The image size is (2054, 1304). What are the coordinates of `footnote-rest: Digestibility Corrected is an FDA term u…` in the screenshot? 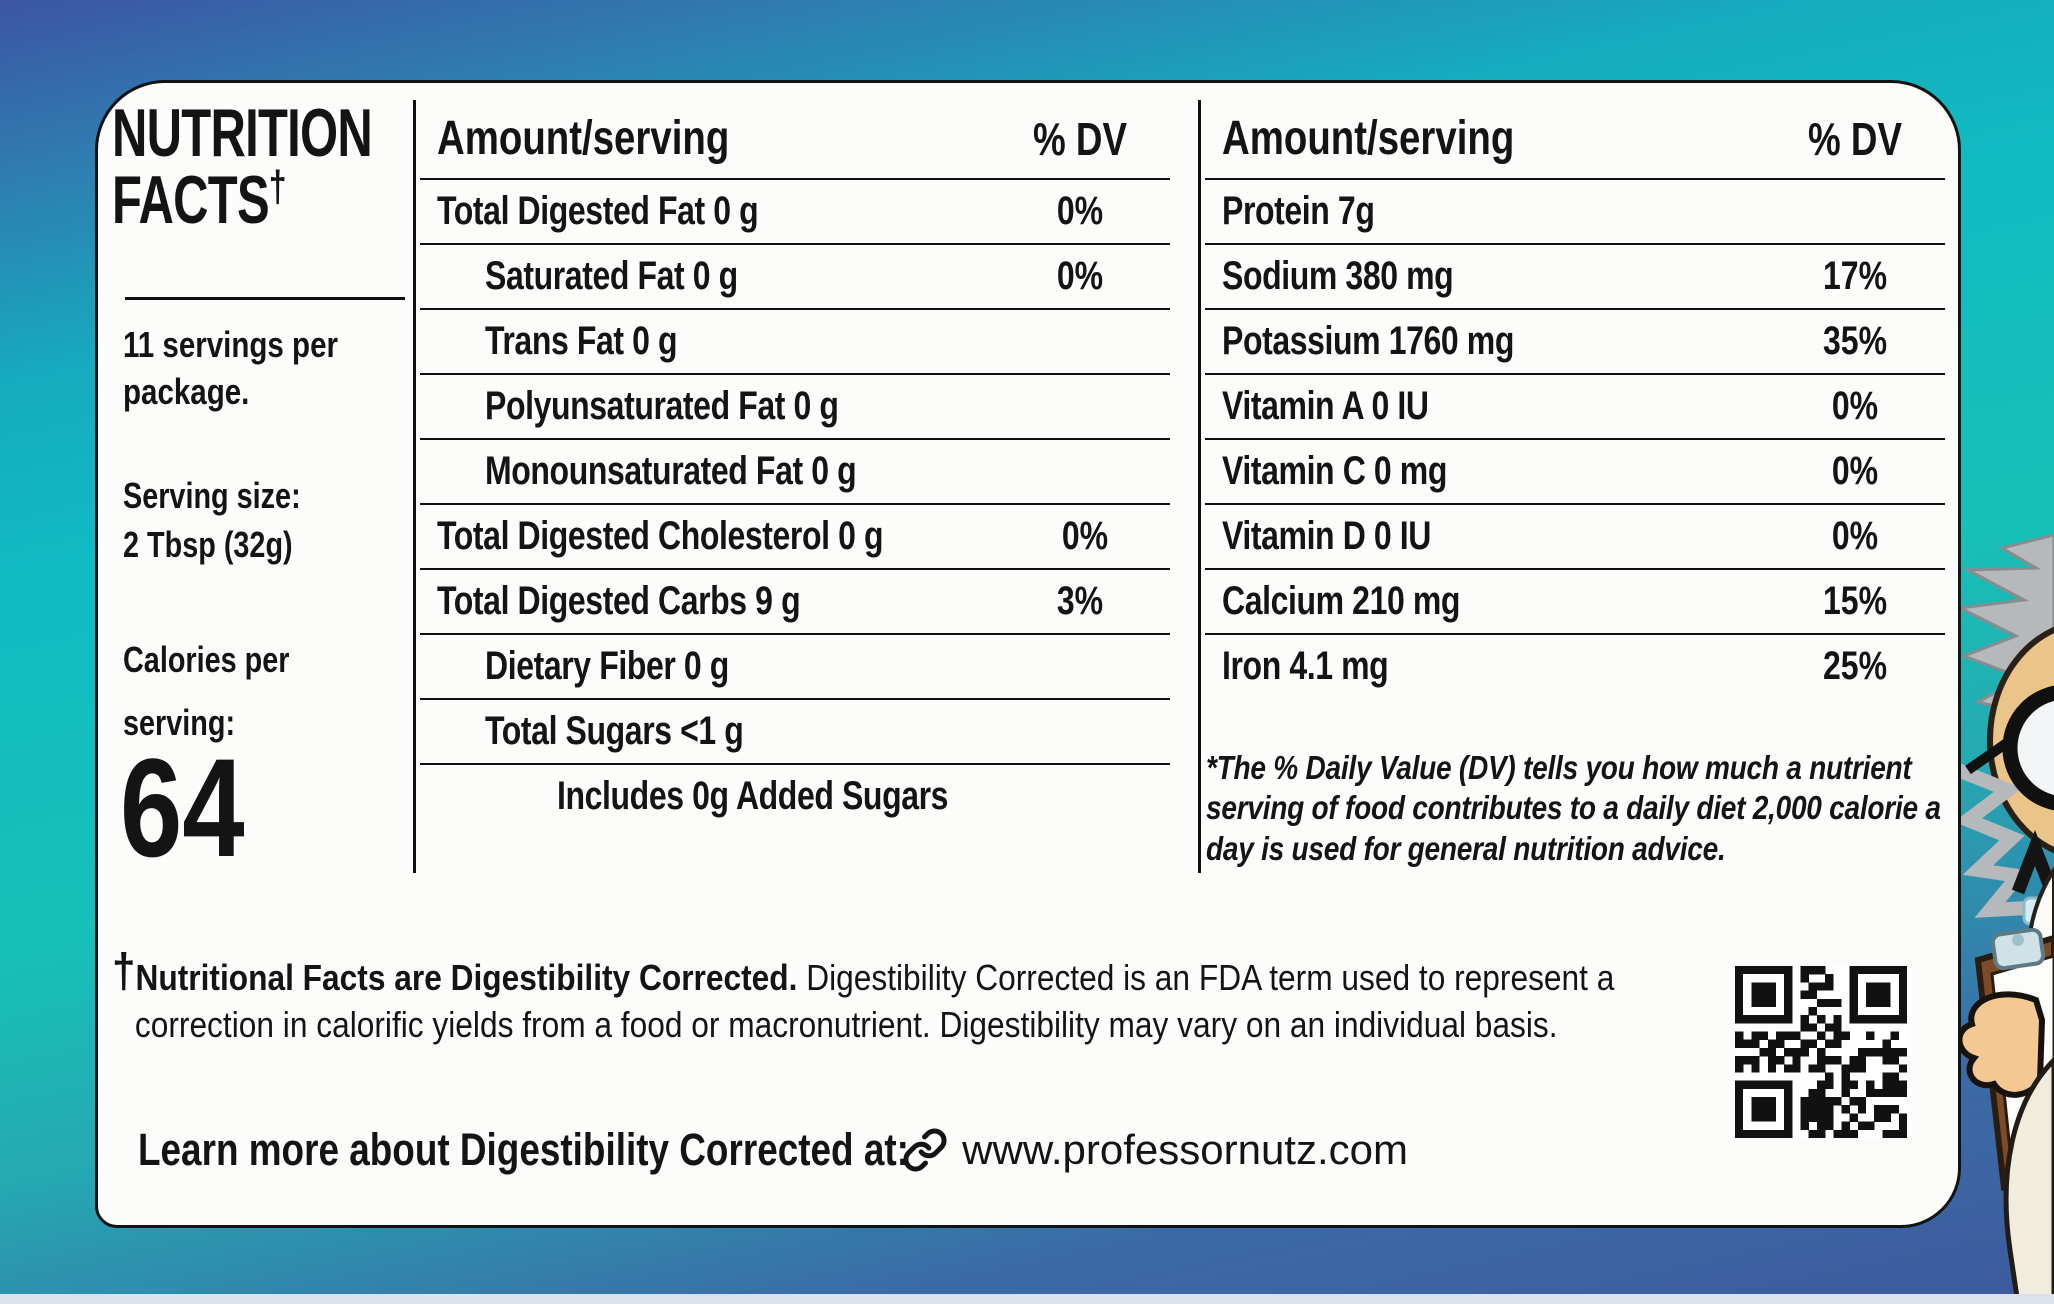 It's located at (874, 1001).